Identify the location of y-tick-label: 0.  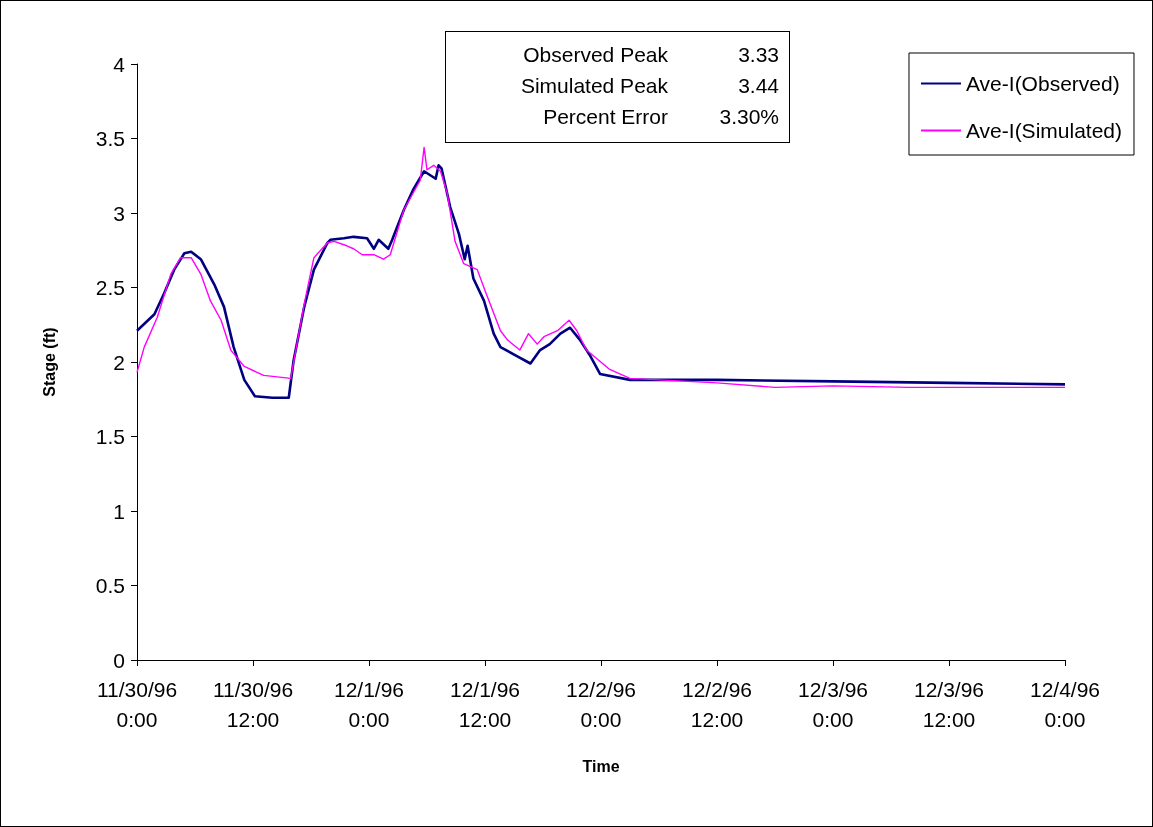
(119, 660).